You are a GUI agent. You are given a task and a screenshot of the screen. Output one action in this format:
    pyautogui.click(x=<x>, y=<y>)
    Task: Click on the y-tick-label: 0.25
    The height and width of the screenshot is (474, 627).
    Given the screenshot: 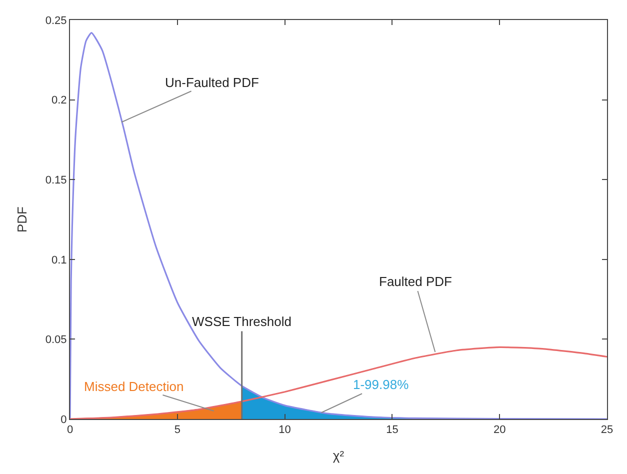 What is the action you would take?
    pyautogui.click(x=56, y=20)
    